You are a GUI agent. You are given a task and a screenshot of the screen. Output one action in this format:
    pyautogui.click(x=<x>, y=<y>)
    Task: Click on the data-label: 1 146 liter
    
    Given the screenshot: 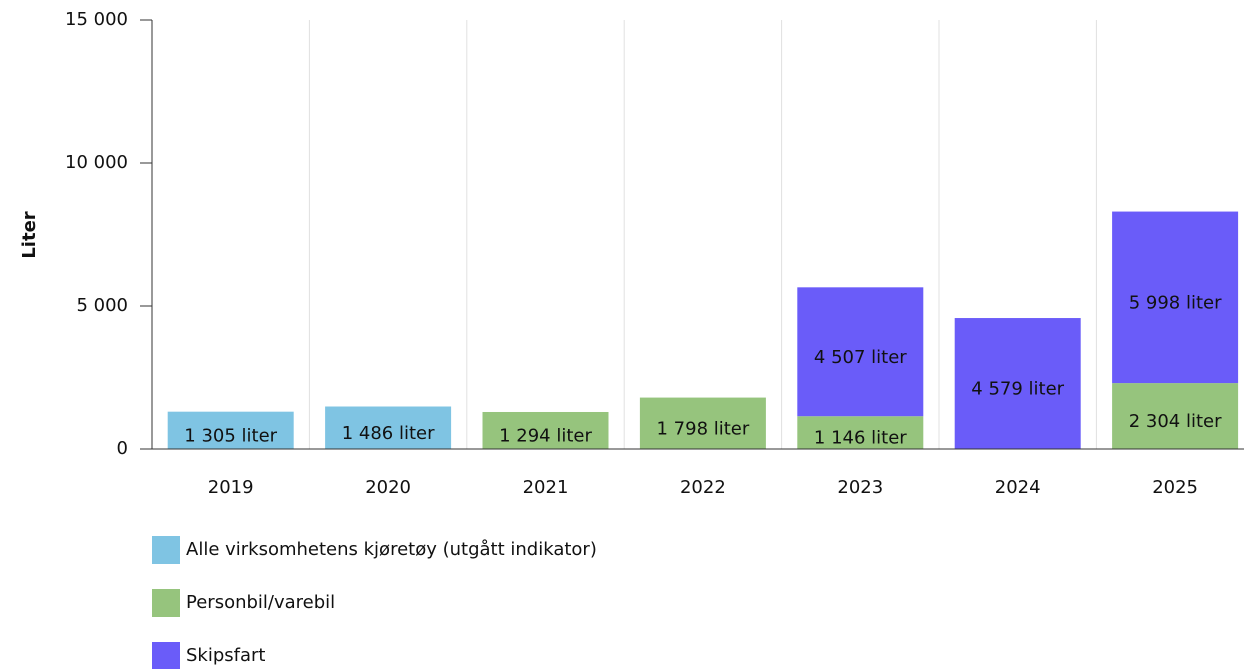 What is the action you would take?
    pyautogui.click(x=860, y=438)
    